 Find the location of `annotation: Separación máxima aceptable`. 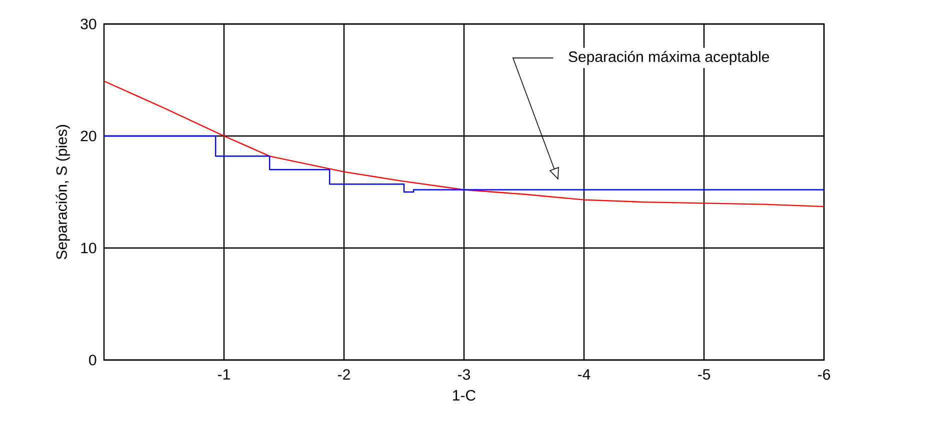

annotation: Separación máxima aceptable is located at coordinates (669, 58).